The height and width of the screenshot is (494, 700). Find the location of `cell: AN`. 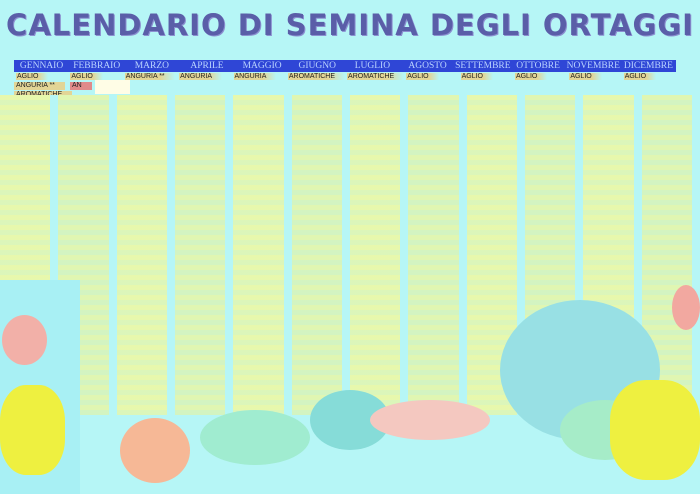

cell: AN is located at coordinates (81, 86).